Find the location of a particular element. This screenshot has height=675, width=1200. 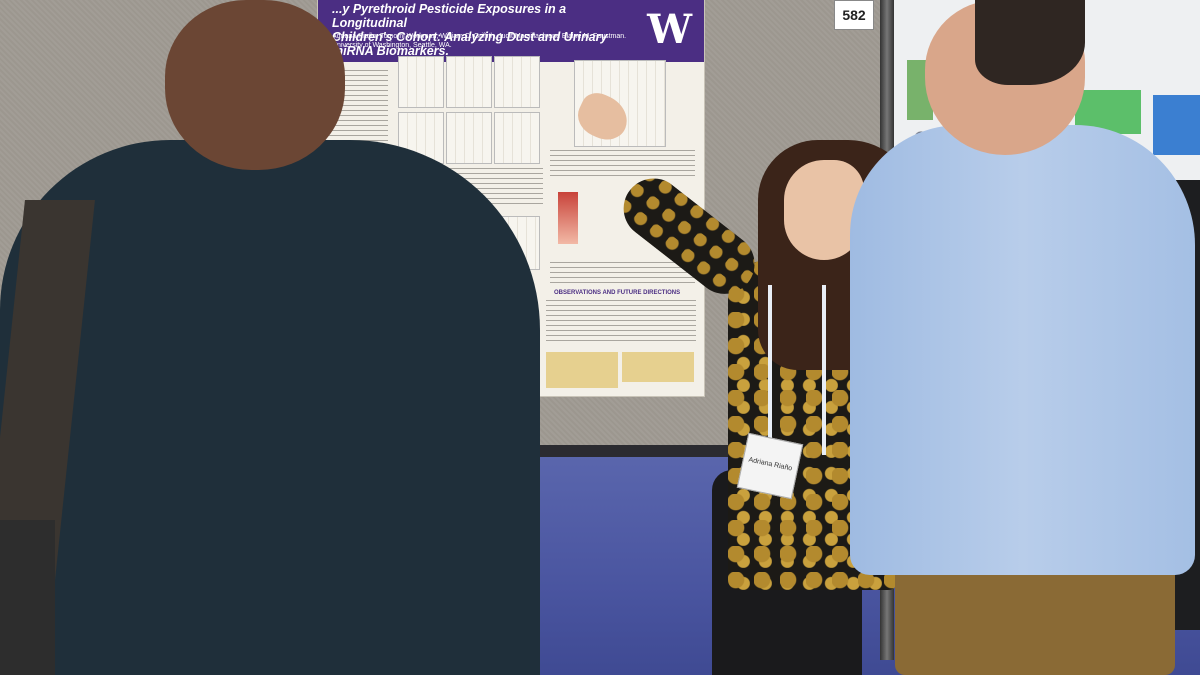

presenter-lanyard is located at coordinates (797, 370).